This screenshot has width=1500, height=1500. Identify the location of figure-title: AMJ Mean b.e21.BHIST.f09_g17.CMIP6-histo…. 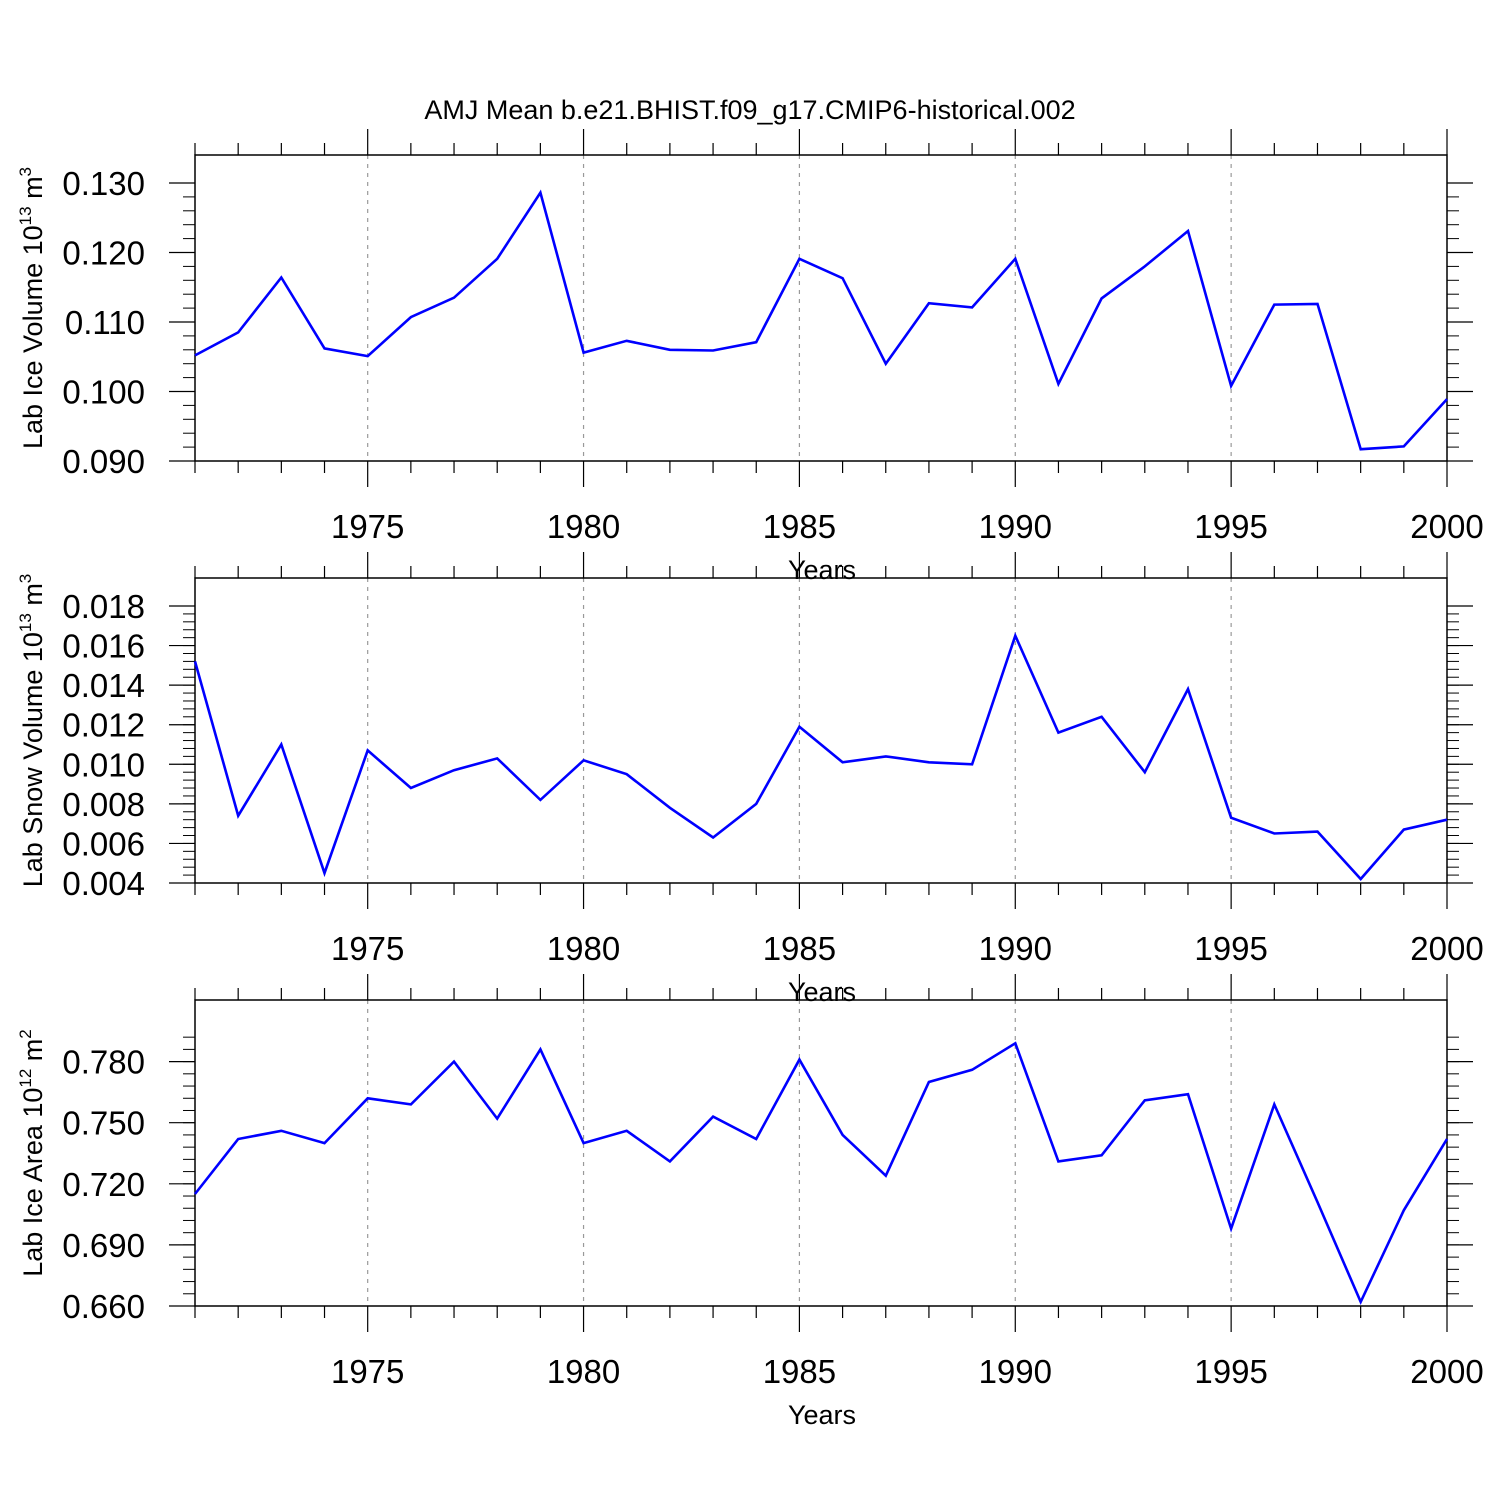
(749, 110).